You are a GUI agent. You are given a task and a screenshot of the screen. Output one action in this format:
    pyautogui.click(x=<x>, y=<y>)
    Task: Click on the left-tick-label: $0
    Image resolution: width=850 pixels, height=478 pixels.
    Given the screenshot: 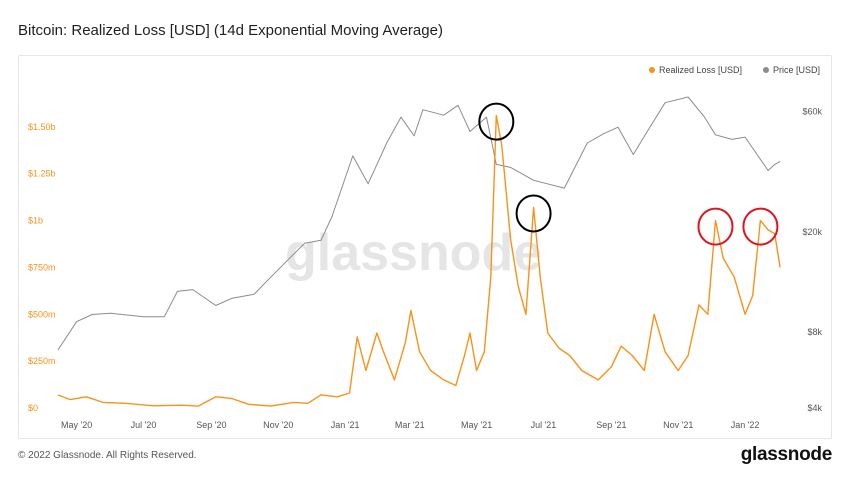 What is the action you would take?
    pyautogui.click(x=33, y=408)
    